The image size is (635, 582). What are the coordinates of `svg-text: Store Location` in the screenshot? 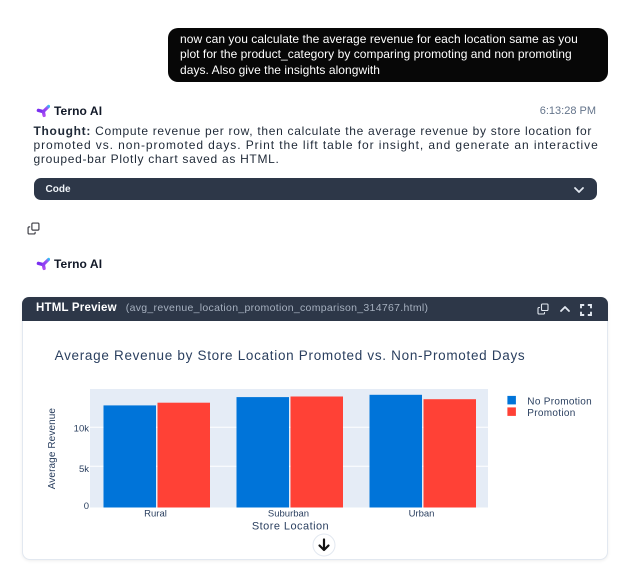 It's located at (290, 527).